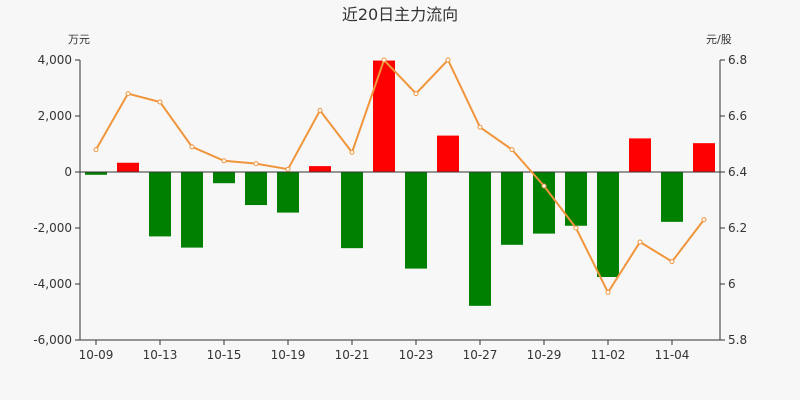 The image size is (800, 400). What do you see at coordinates (732, 284) in the screenshot?
I see `right-axis-tick-label: 6` at bounding box center [732, 284].